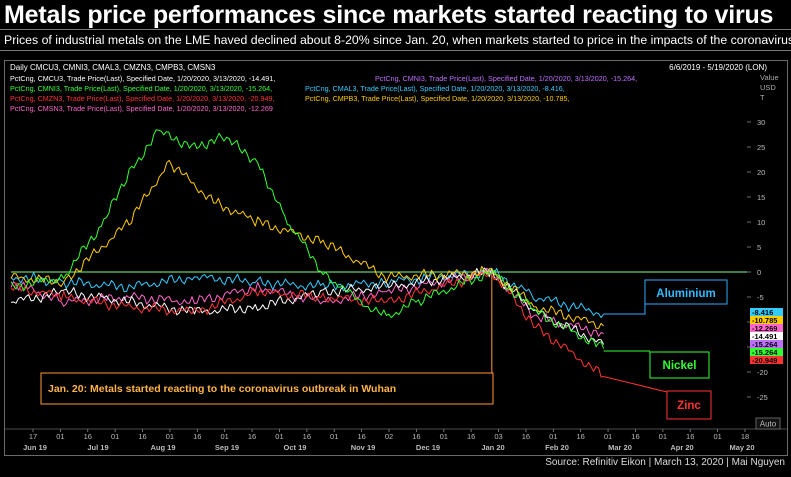 This screenshot has height=477, width=791. What do you see at coordinates (557, 447) in the screenshot?
I see `x-month-label: Feb 20` at bounding box center [557, 447].